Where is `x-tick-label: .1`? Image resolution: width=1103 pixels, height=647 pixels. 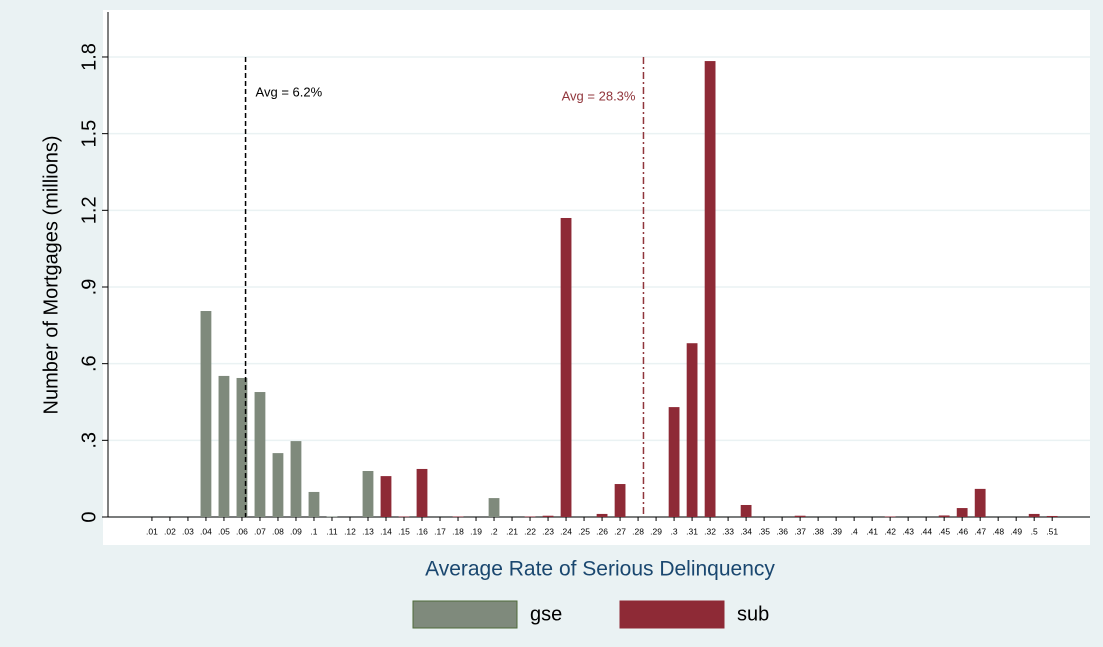
x-tick-label: .1 is located at coordinates (313, 531).